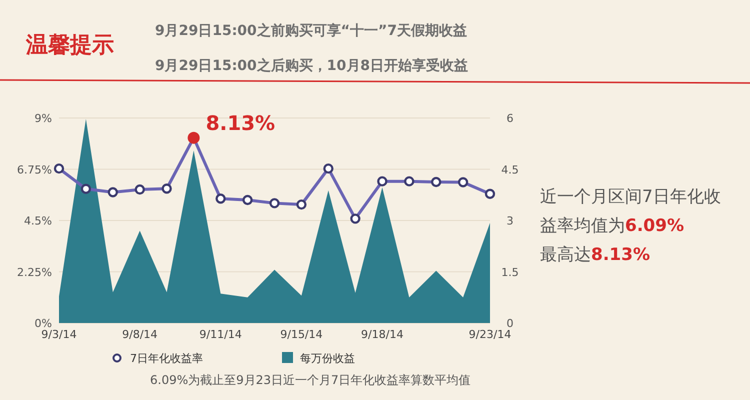  Describe the element at coordinates (510, 272) in the screenshot. I see `y2-tick-label: 1.5` at that location.